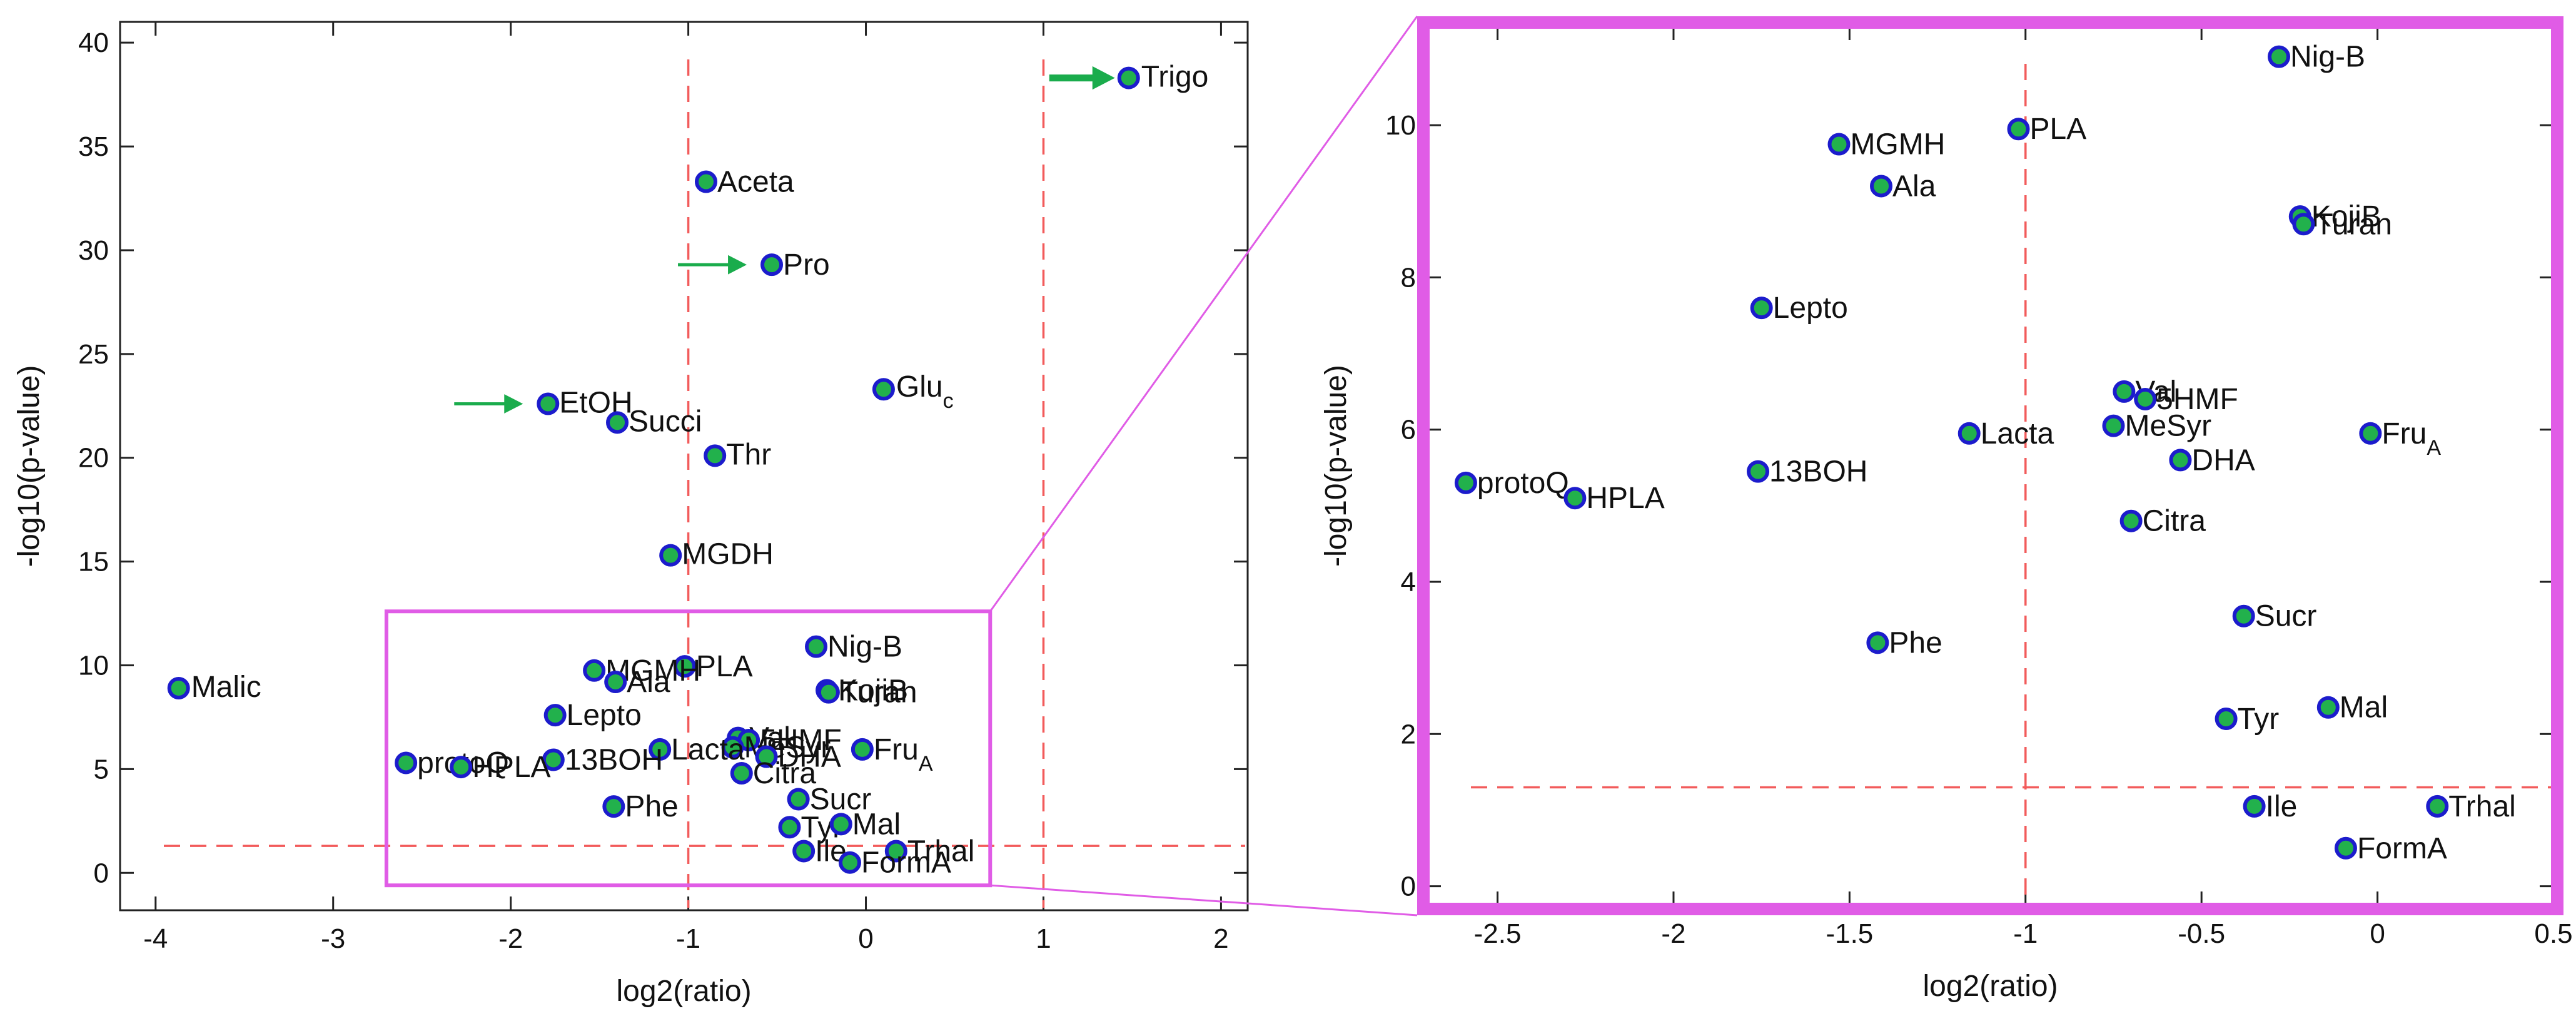 This screenshot has height=1036, width=2576. What do you see at coordinates (767, 756) in the screenshot?
I see `overview-point-dha` at bounding box center [767, 756].